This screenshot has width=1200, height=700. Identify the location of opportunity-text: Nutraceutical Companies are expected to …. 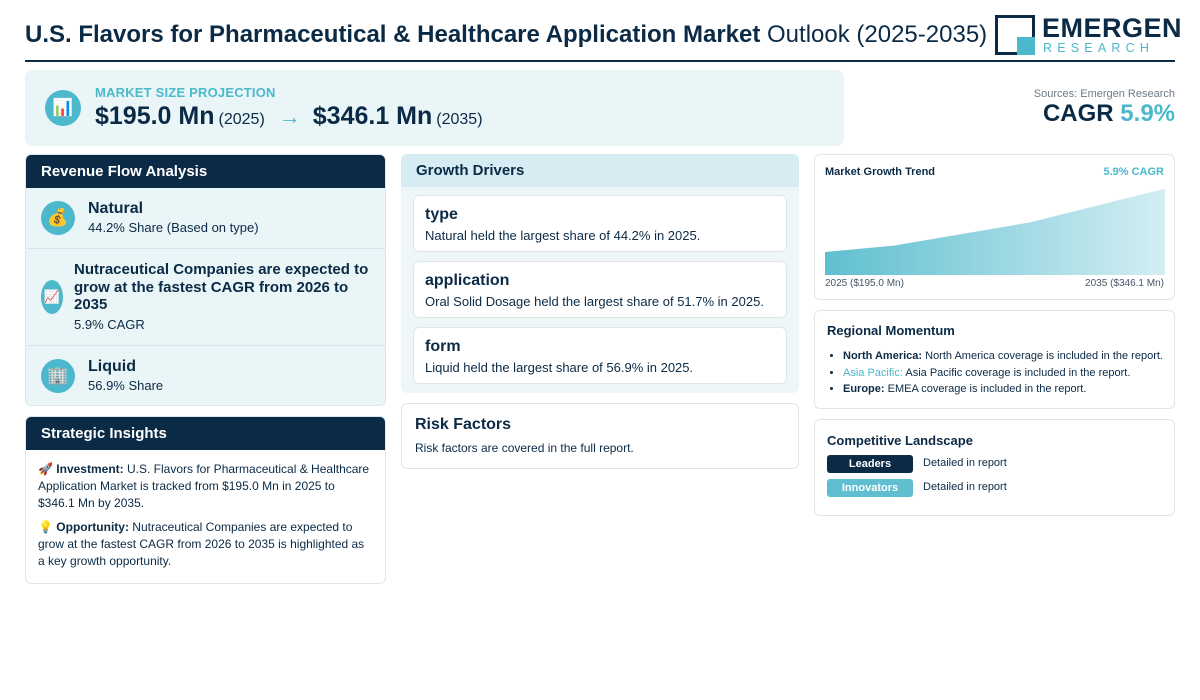
(201, 544).